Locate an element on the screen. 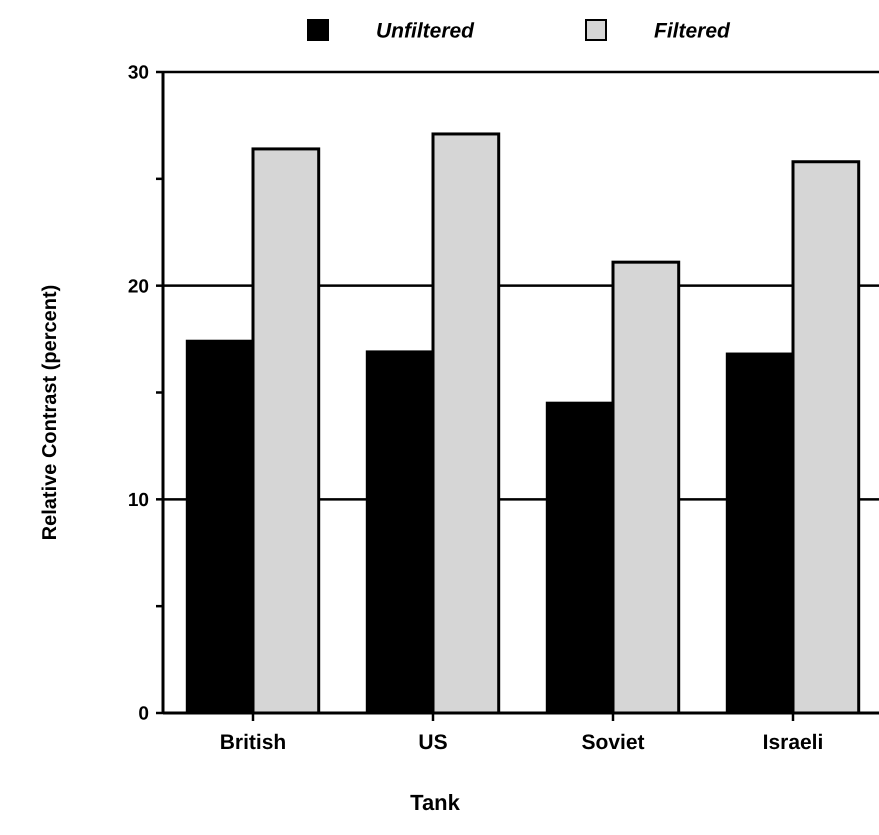 This screenshot has height=835, width=879. legend-label: Filtered is located at coordinates (693, 30).